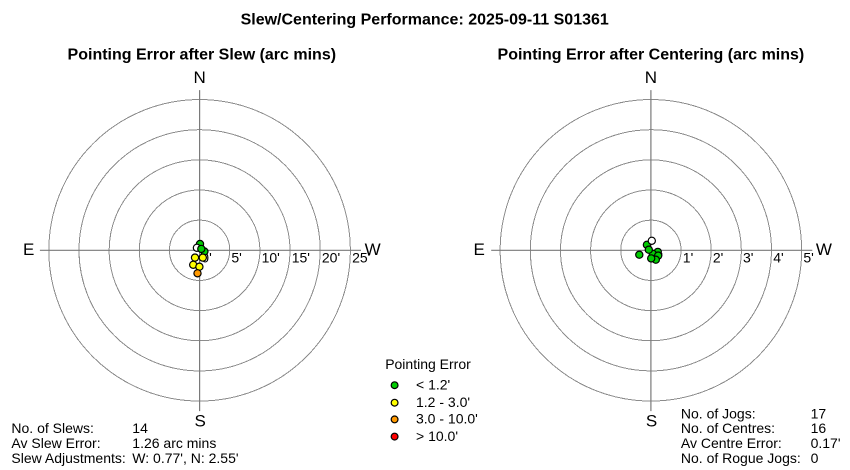 The width and height of the screenshot is (850, 470). Describe the element at coordinates (826, 443) in the screenshot. I see `svg-text: 0.17'` at that location.